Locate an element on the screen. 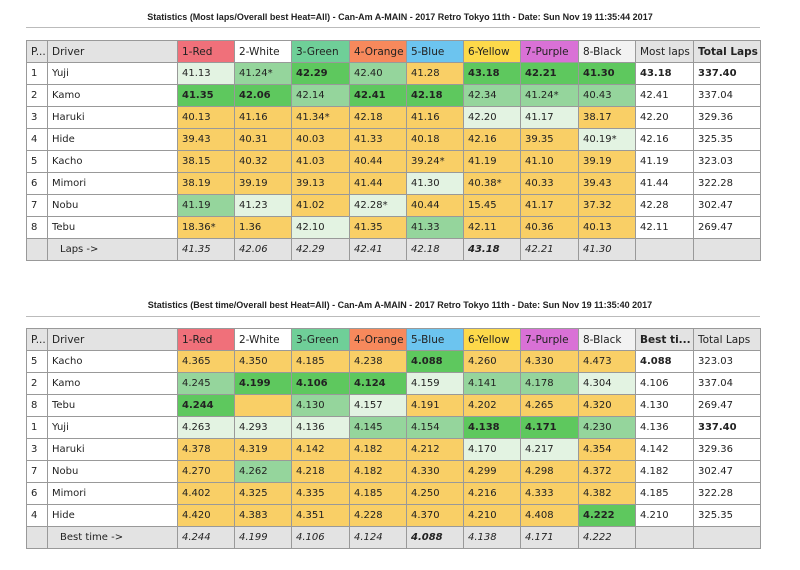  value-cell: 4.217 is located at coordinates (549, 449).